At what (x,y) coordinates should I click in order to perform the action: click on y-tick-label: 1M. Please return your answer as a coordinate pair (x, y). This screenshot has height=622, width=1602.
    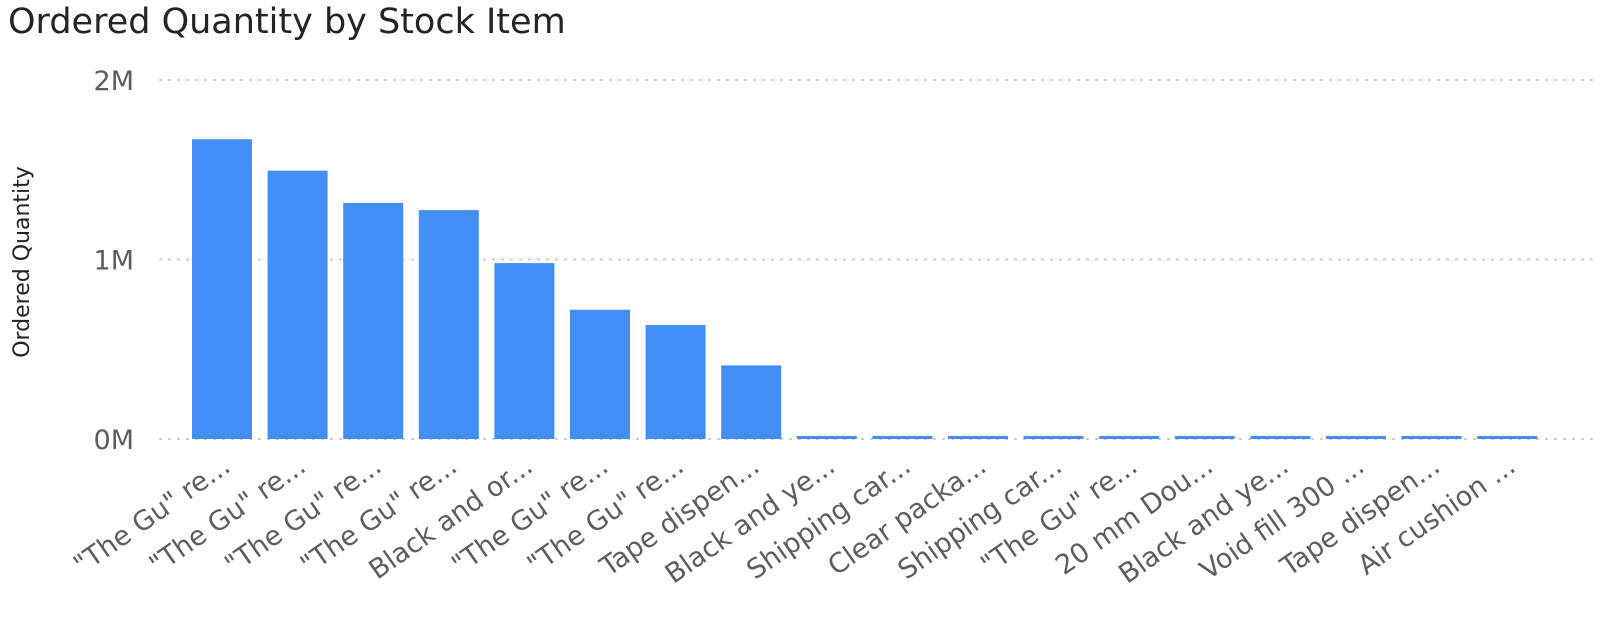
    Looking at the image, I should click on (114, 261).